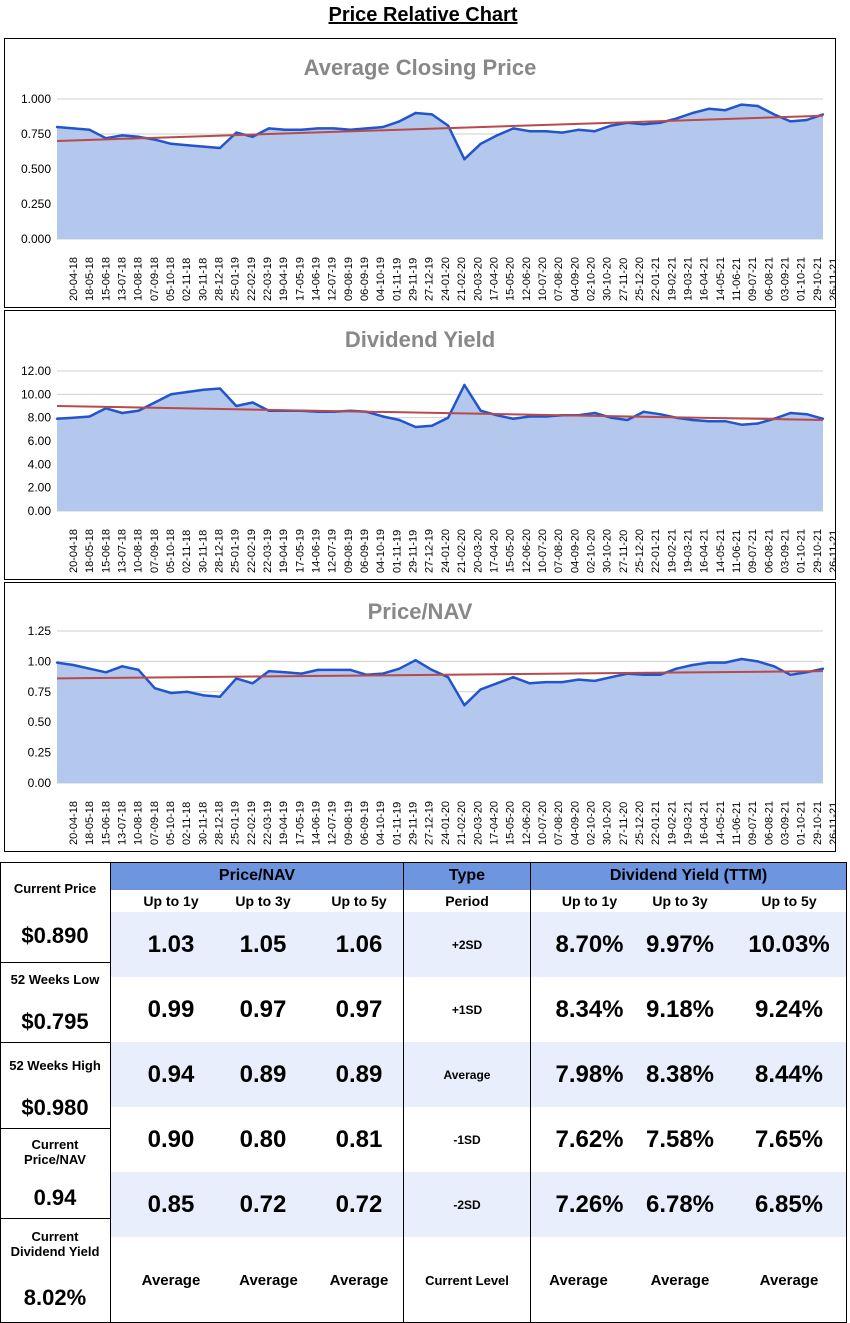 The width and height of the screenshot is (850, 1323). What do you see at coordinates (462, 551) in the screenshot?
I see `x-tick-label: 21-02-20` at bounding box center [462, 551].